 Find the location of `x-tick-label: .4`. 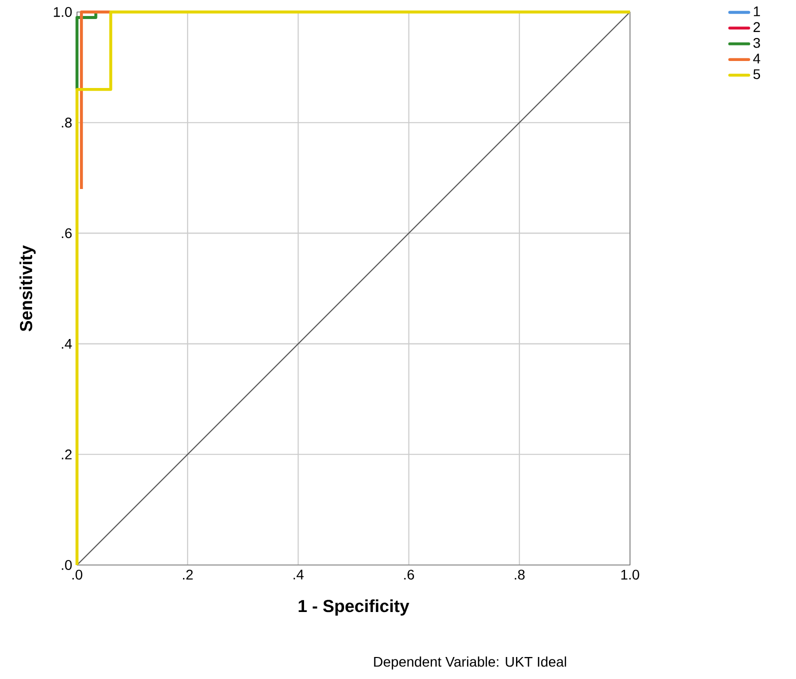

x-tick-label: .4 is located at coordinates (299, 575).